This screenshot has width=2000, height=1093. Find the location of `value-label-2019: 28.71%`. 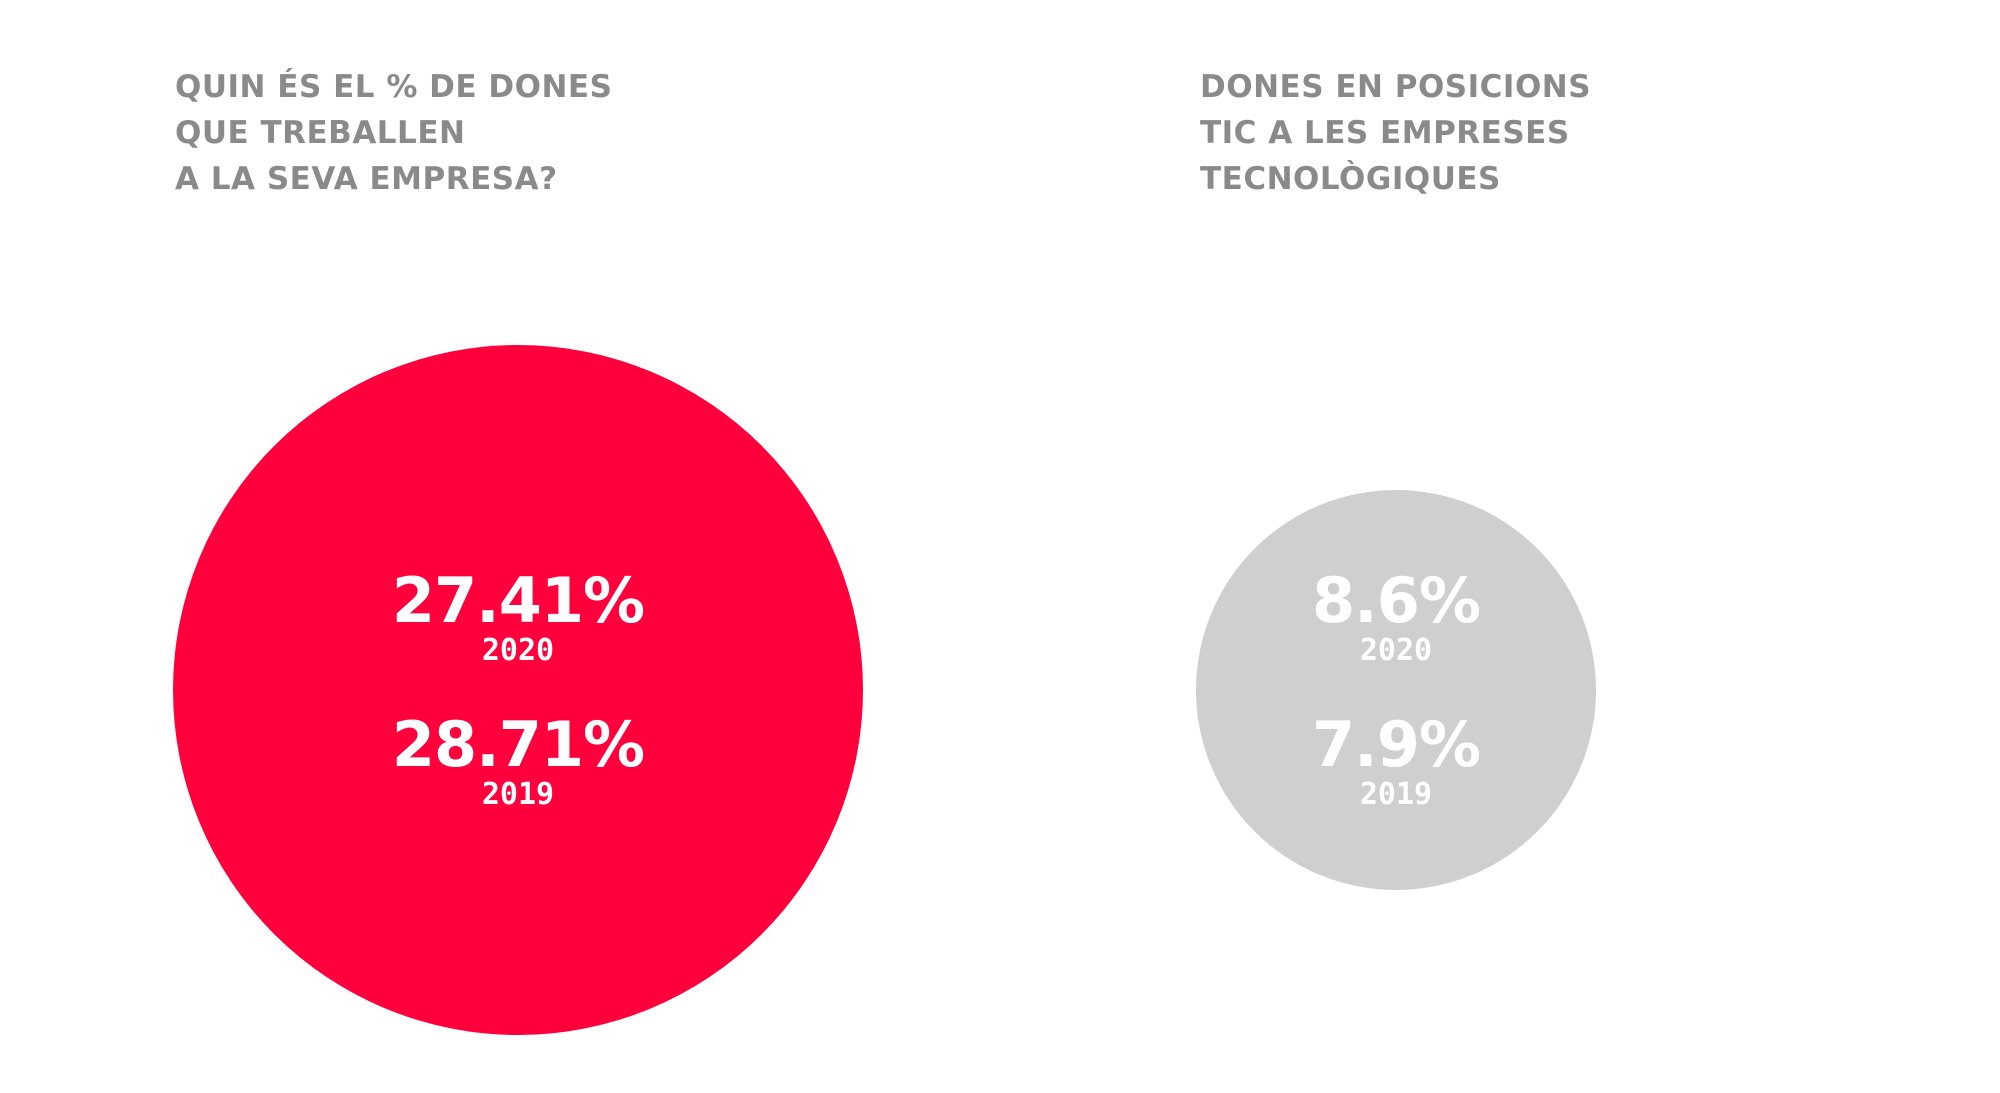

value-label-2019: 28.71% is located at coordinates (518, 744).